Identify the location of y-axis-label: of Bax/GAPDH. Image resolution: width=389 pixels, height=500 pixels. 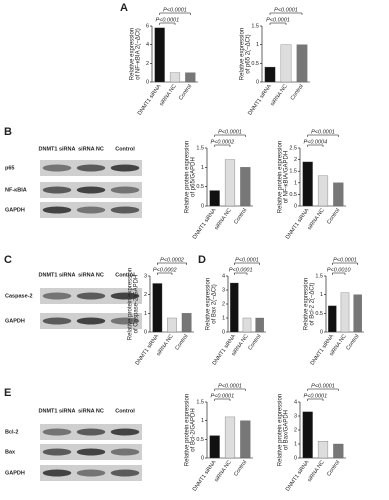
(287, 430).